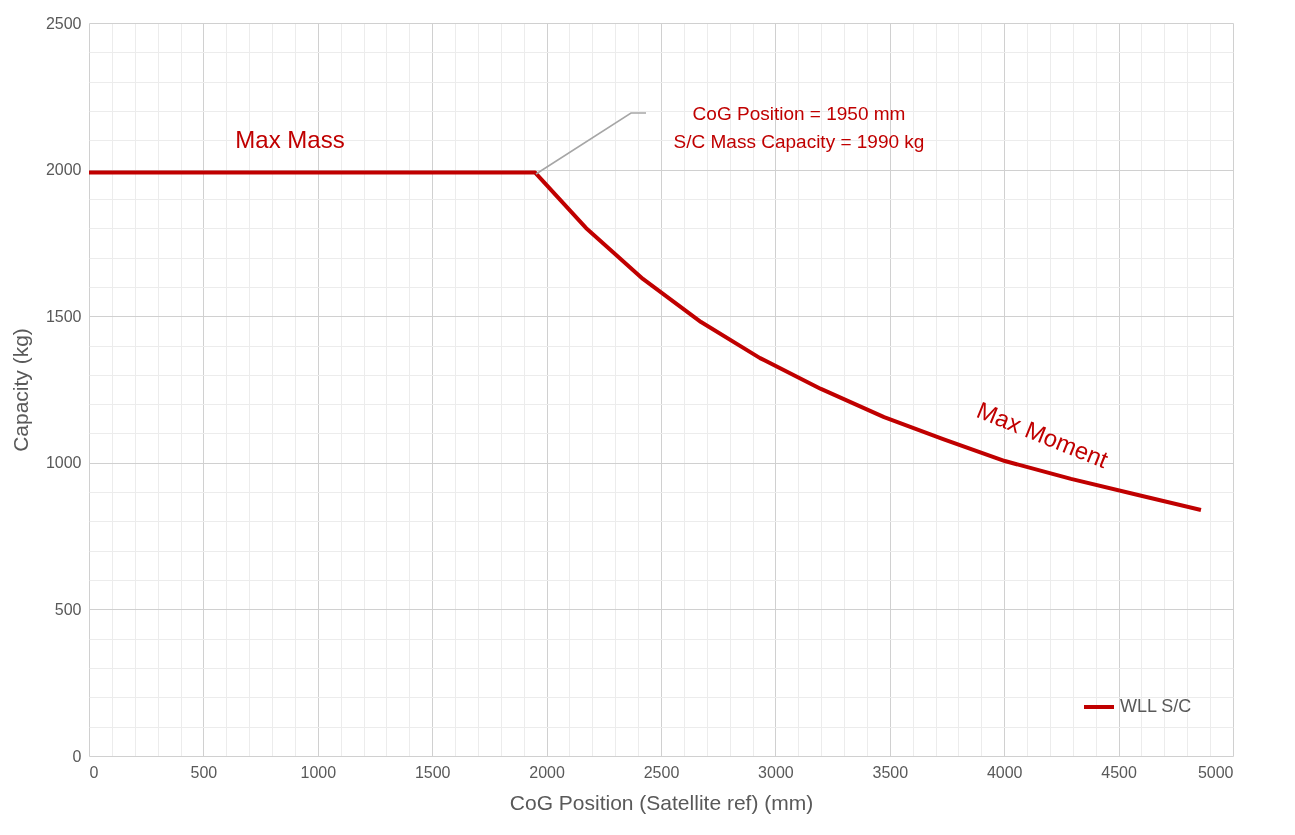 This screenshot has width=1295, height=835. What do you see at coordinates (890, 772) in the screenshot?
I see `x-tick-label: 3500` at bounding box center [890, 772].